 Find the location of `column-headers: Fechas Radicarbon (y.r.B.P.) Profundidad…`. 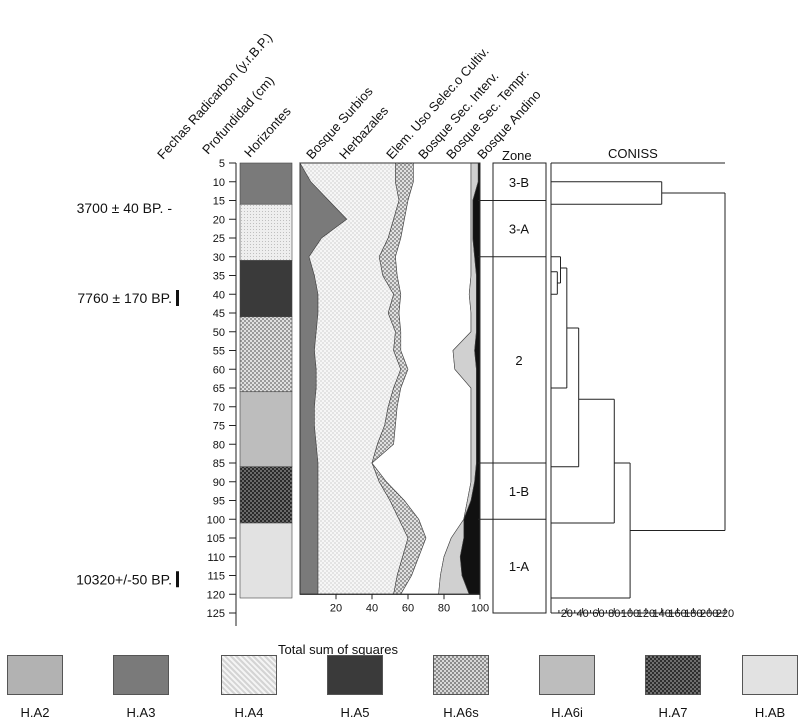

column-headers: Fechas Radicarbon (y.r.B.P.) Profundidad… is located at coordinates (406, 96).